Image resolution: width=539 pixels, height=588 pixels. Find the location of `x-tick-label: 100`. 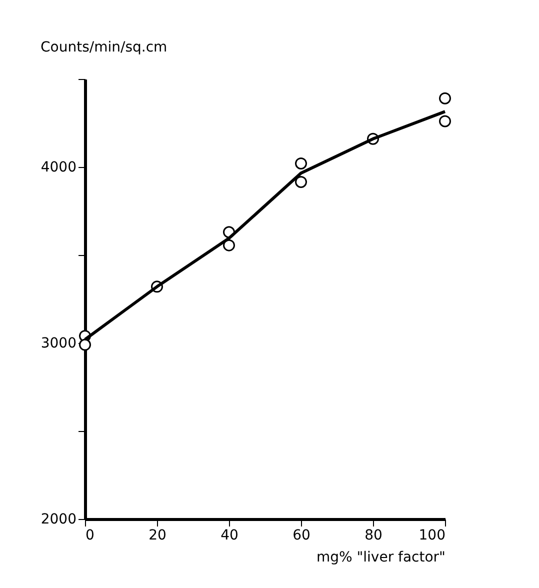

x-tick-label: 100 is located at coordinates (432, 536).